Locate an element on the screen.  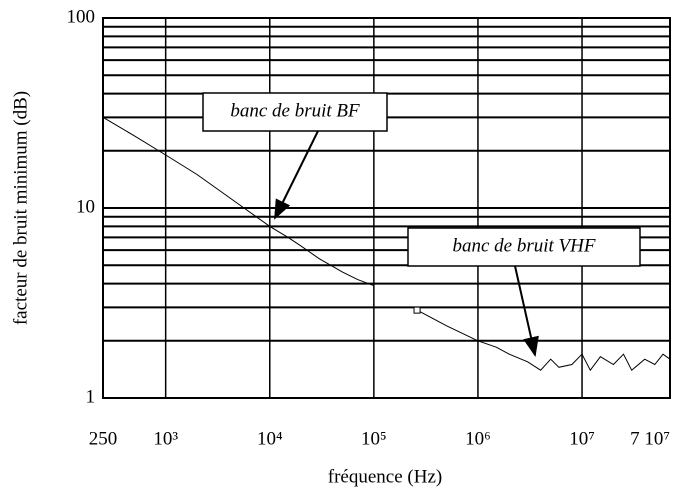
x-tick-label: 250 is located at coordinates (103, 438).